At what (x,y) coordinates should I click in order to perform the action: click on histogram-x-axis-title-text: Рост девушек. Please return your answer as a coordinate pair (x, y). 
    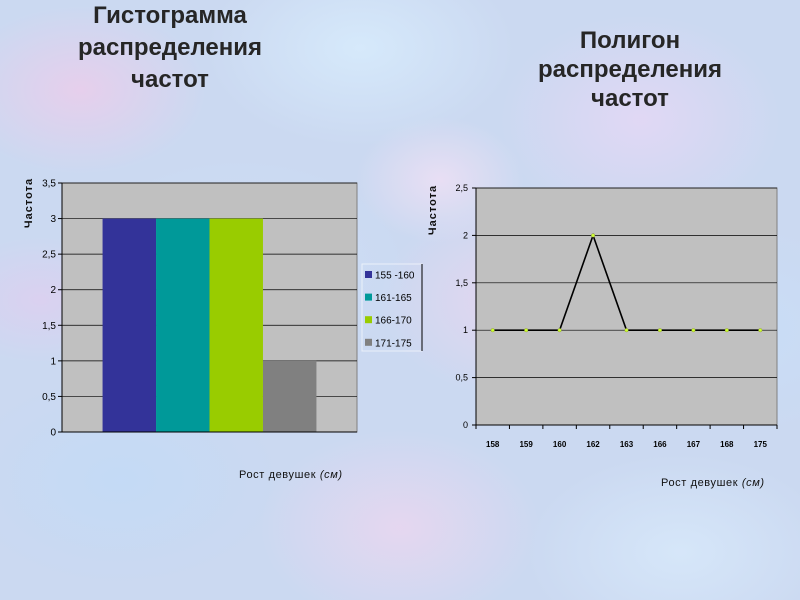
    Looking at the image, I should click on (278, 475).